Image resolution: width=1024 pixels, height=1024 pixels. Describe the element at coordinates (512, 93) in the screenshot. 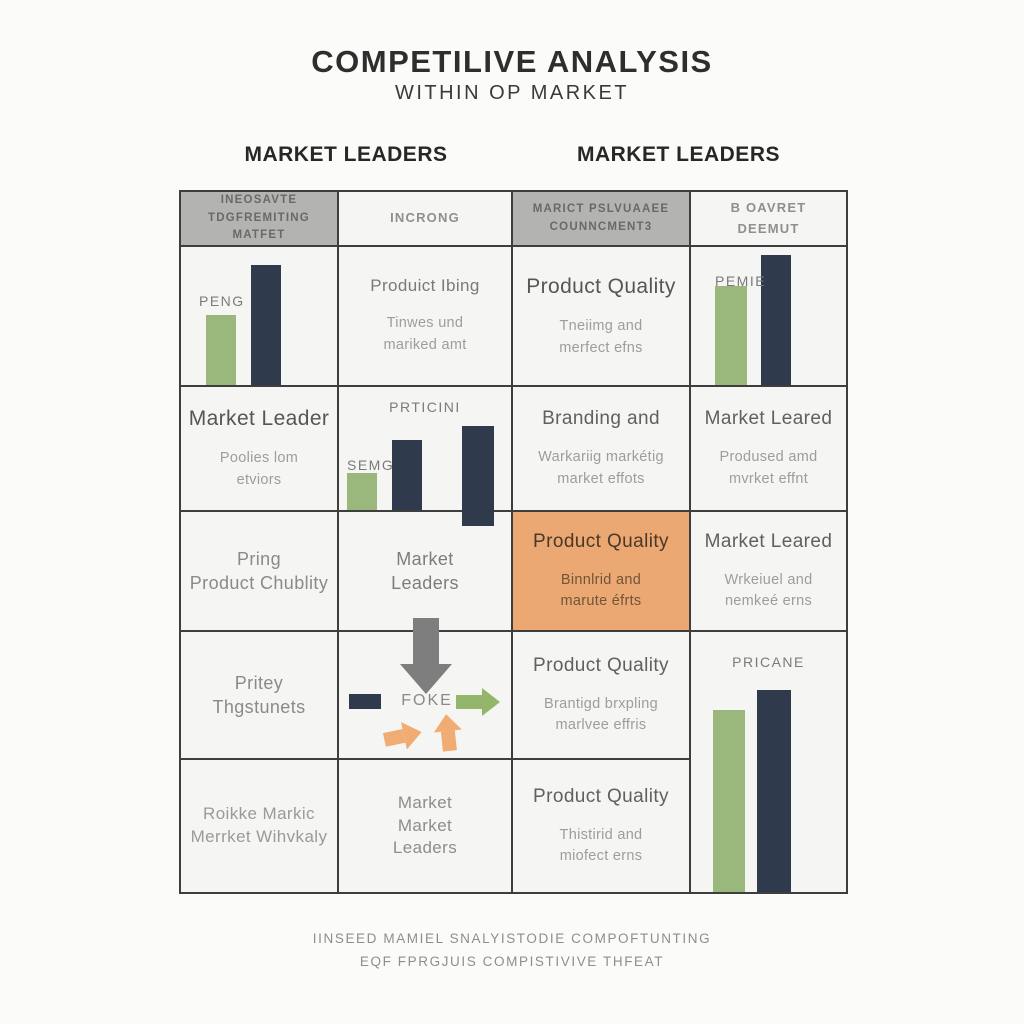

I see `page-subtitle: WITHIN OP MARKET` at that location.